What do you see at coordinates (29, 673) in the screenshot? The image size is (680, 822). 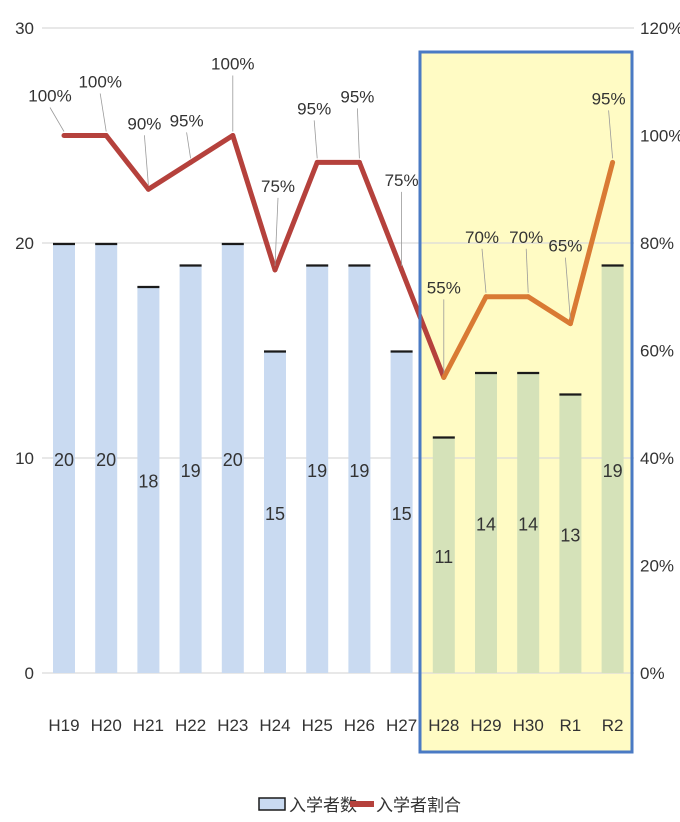 I see `left-tick-label: 0` at bounding box center [29, 673].